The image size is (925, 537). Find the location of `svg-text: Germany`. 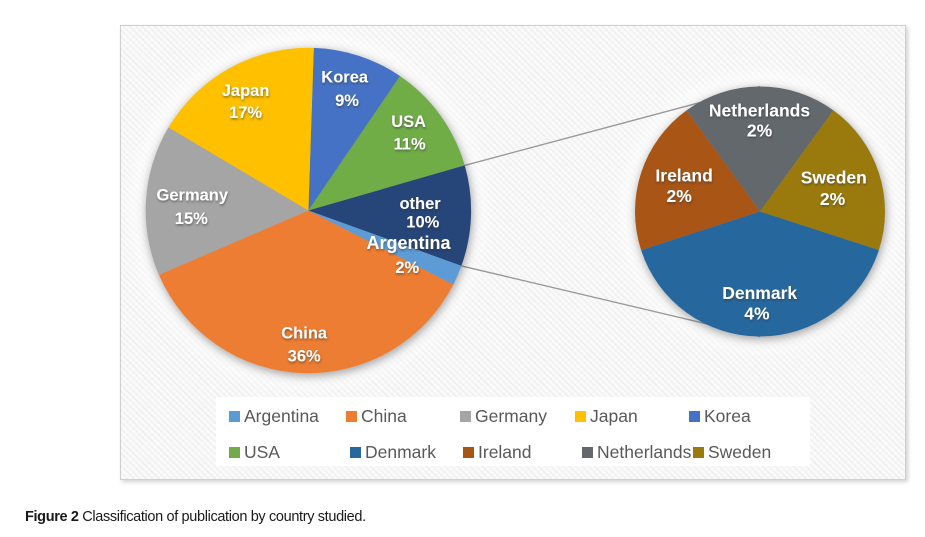

svg-text: Germany is located at coordinates (193, 196).